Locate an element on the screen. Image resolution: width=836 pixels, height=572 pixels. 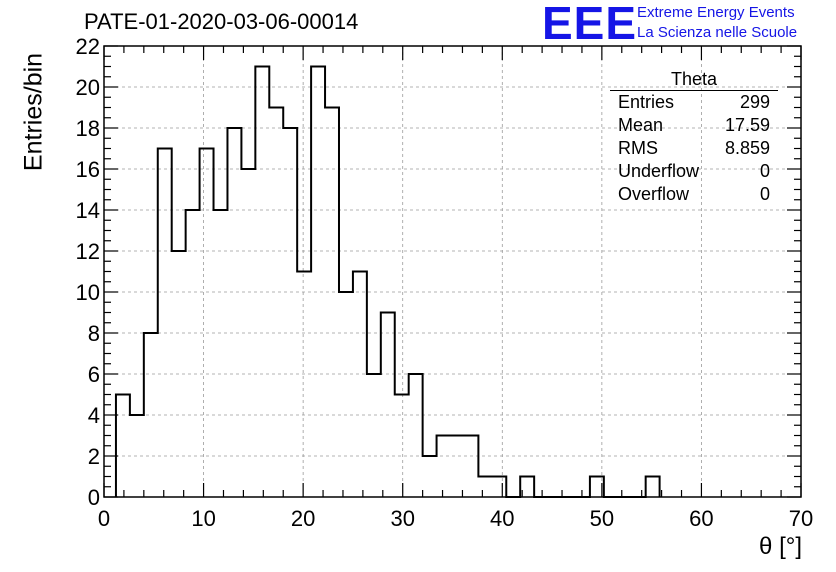
x-axis-label: θ [°] is located at coordinates (780, 546).